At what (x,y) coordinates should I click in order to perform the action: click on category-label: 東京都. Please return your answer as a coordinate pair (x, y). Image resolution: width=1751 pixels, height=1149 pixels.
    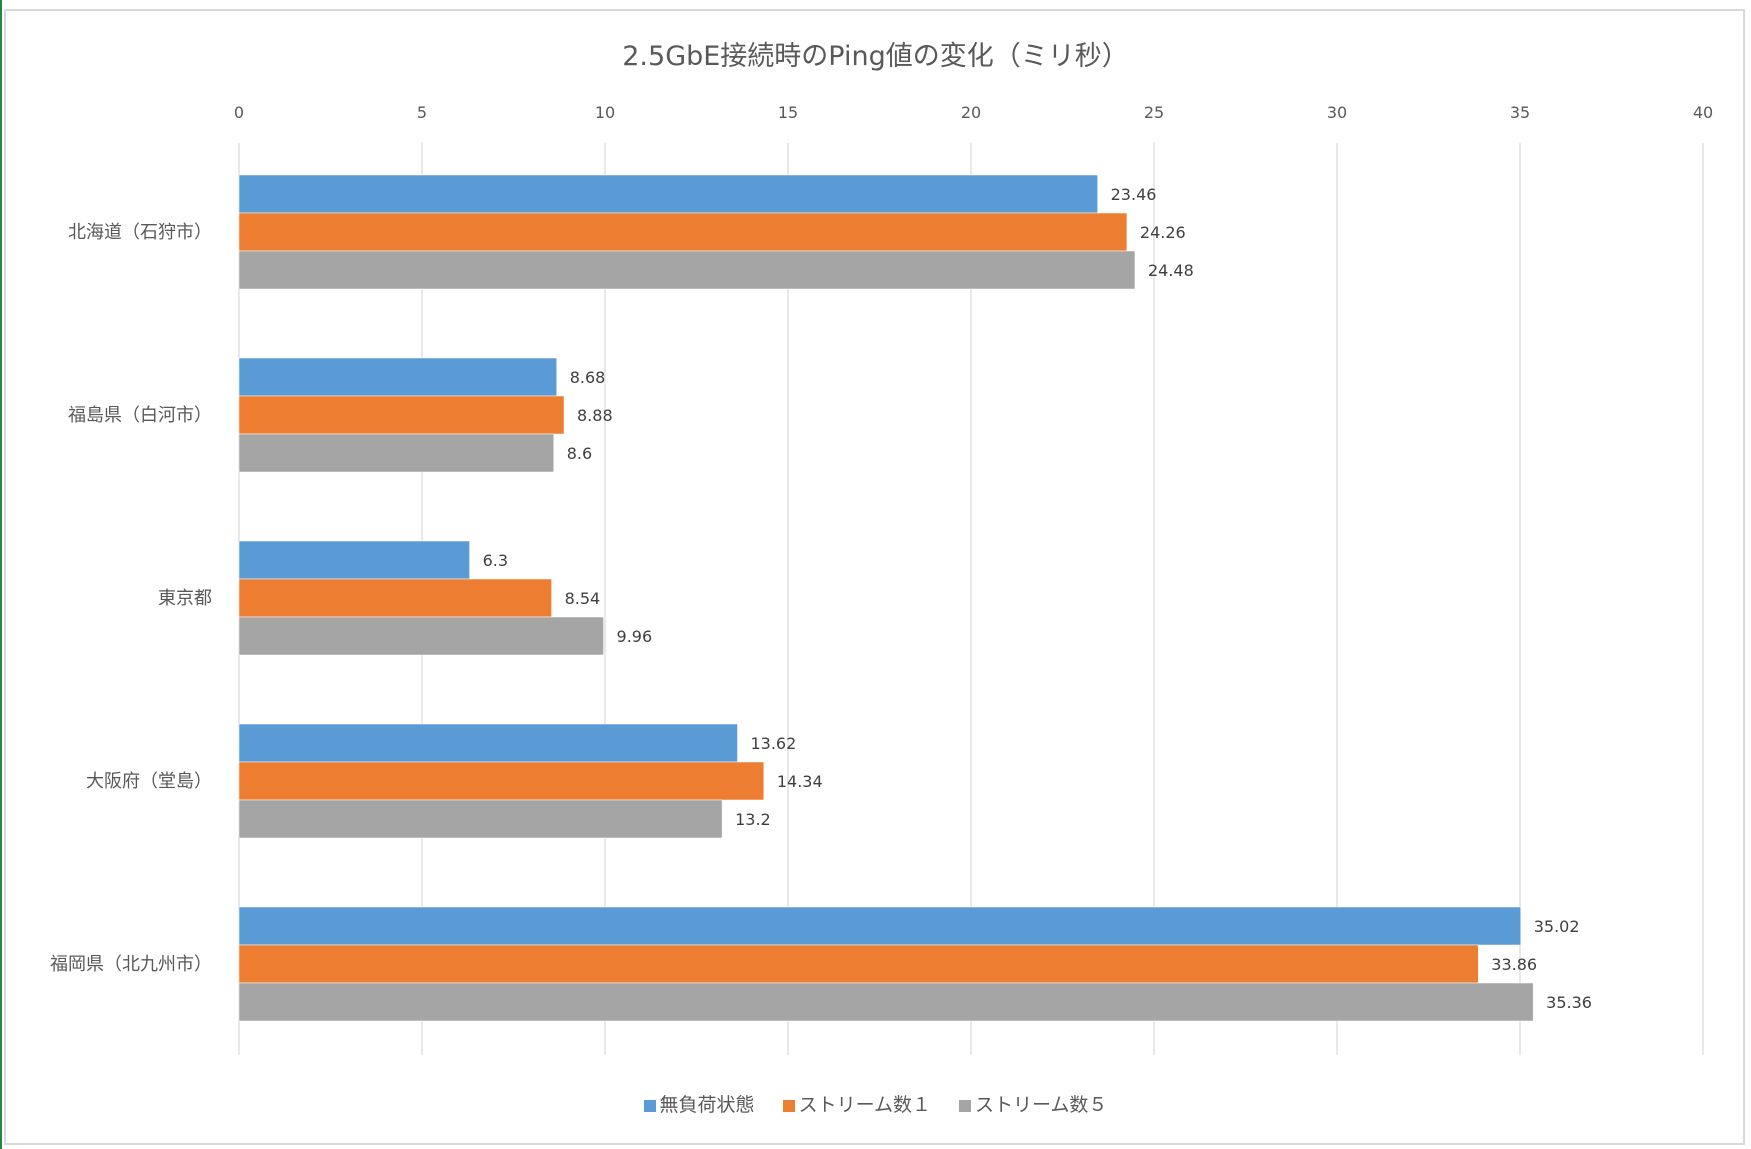
    Looking at the image, I should click on (185, 598).